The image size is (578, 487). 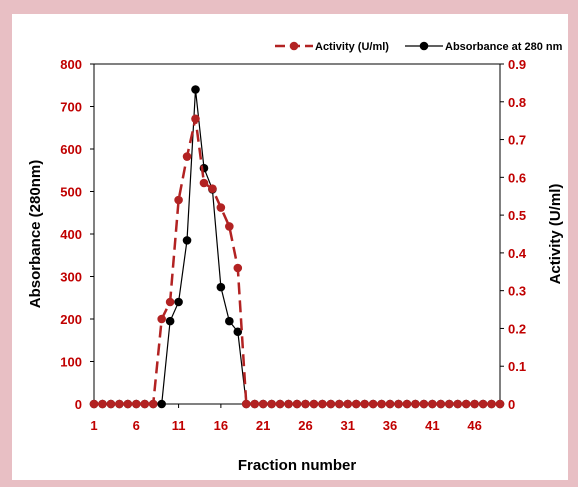 I want to click on left-tick-label: 700, so click(x=71, y=107).